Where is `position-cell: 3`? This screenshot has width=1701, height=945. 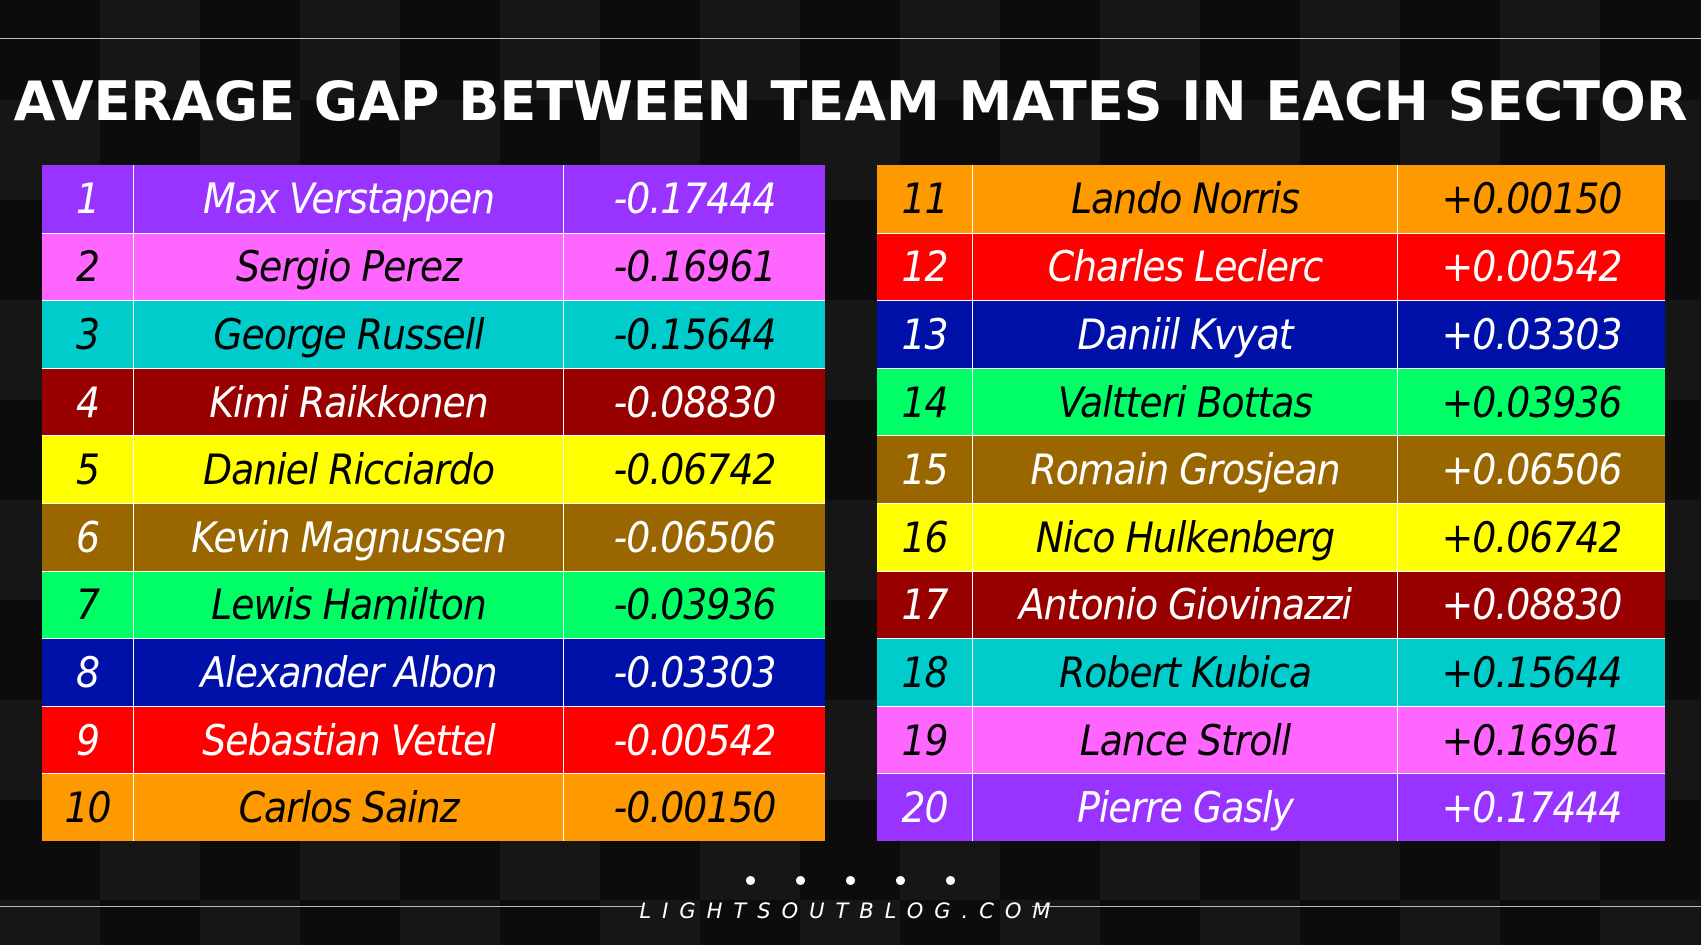 position-cell: 3 is located at coordinates (87, 334).